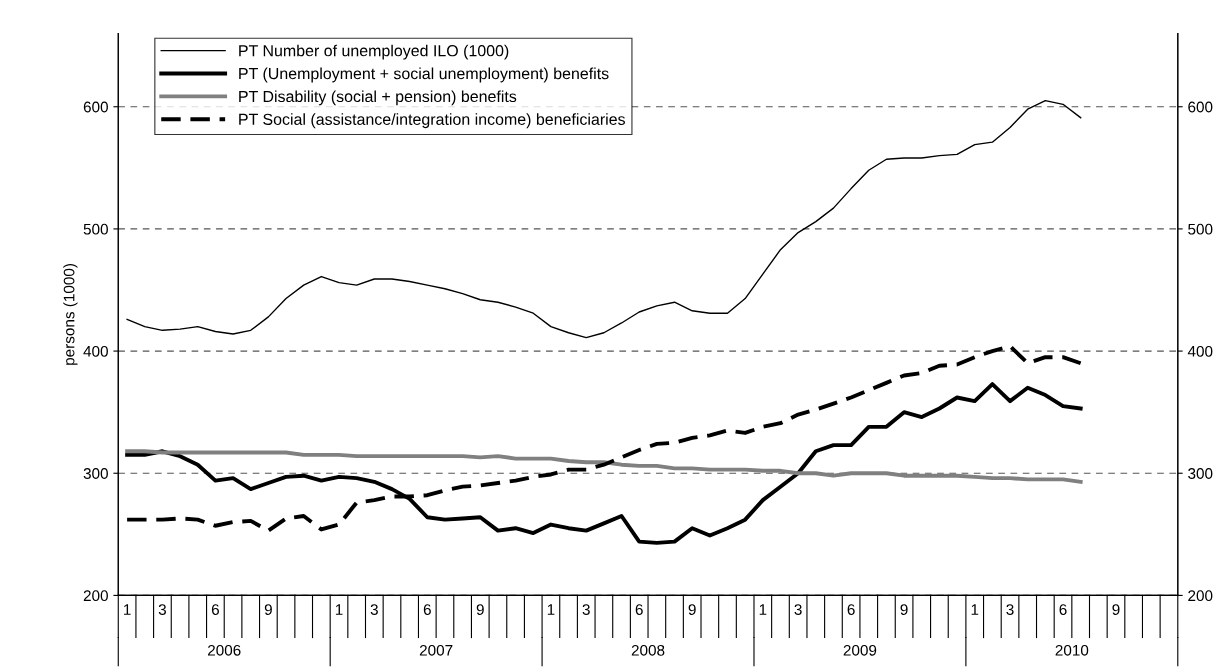  Describe the element at coordinates (374, 52) in the screenshot. I see `legend-label: PT Number of unemployed ILO (1000)` at that location.